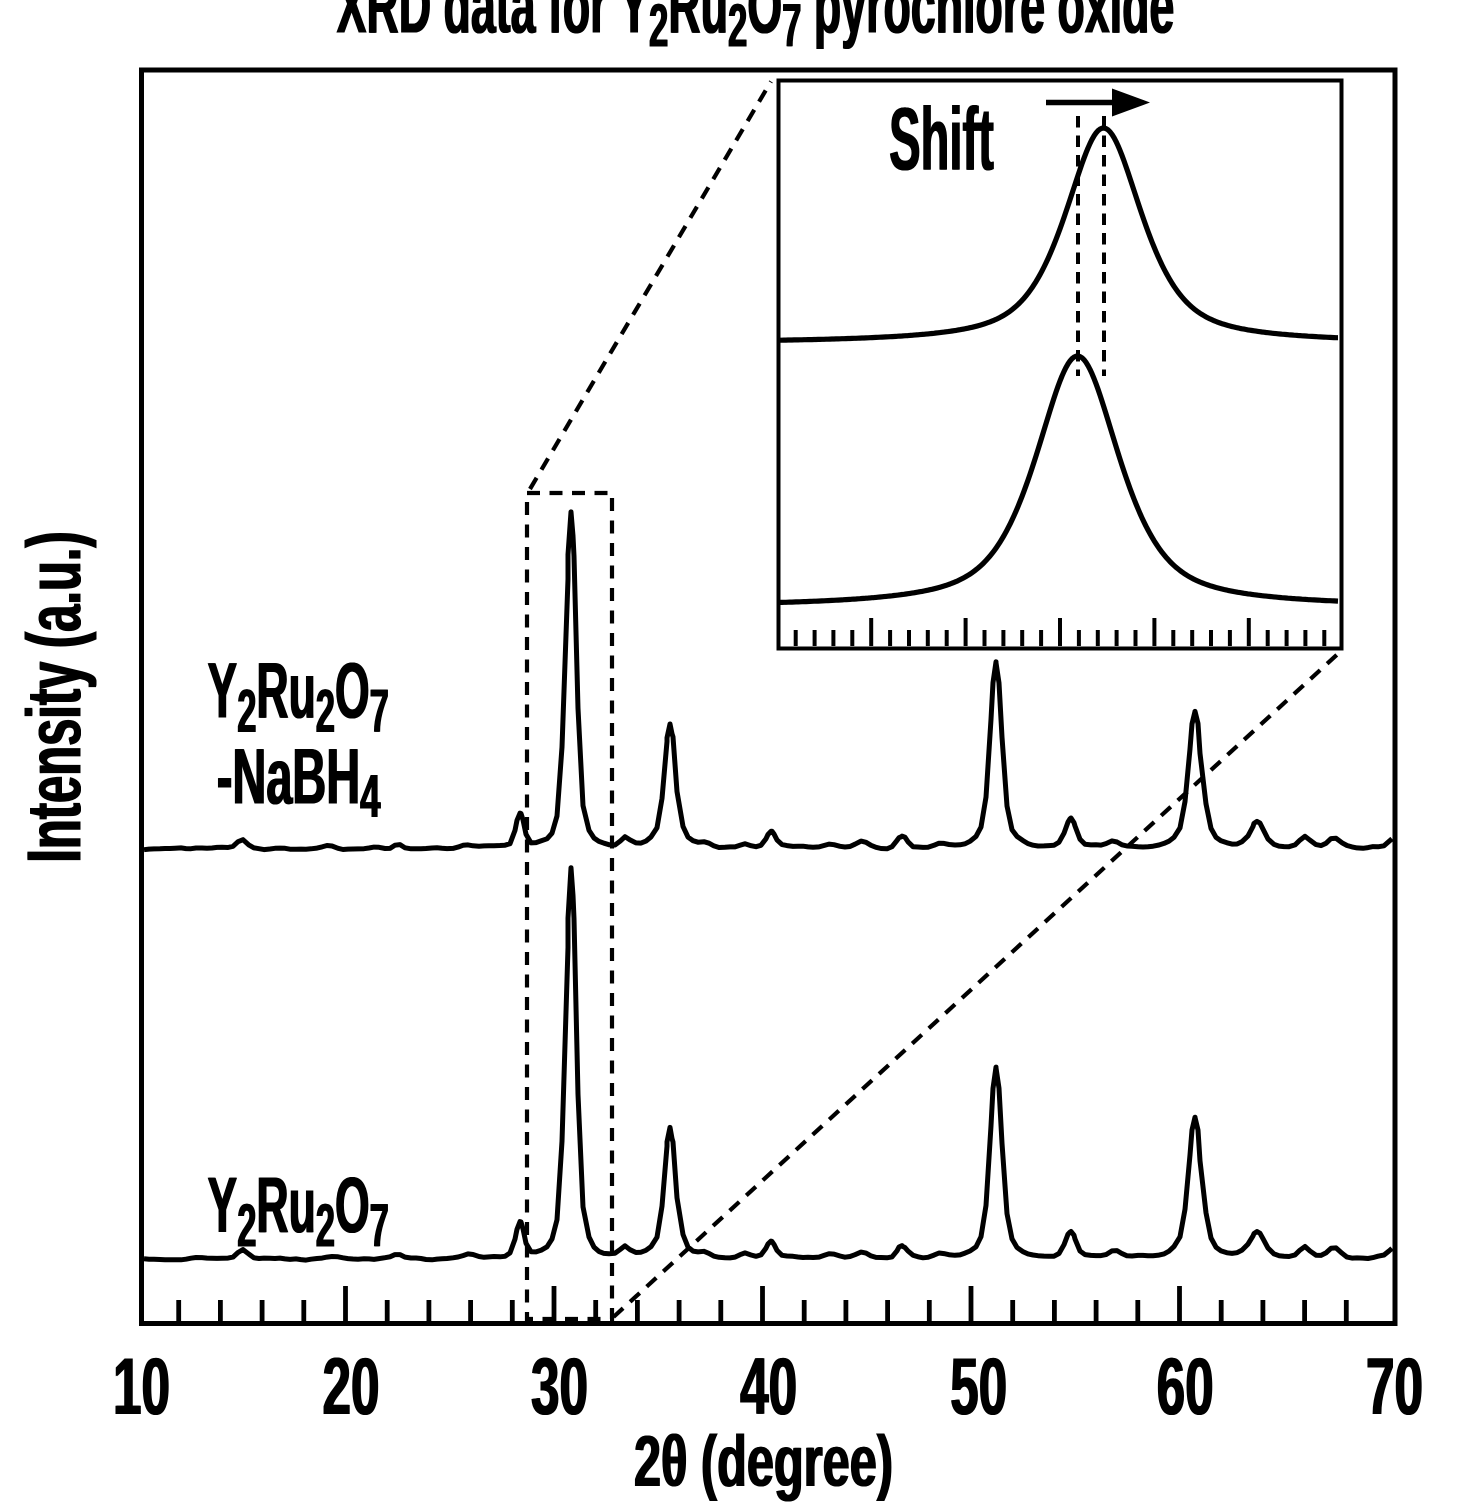  Describe the element at coordinates (755, 30) in the screenshot. I see `svg-text:XRD data for Y2Ru2O7 pyrochlor: XRD data for Y2Ru2O7 pyrochlore oxide` at that location.